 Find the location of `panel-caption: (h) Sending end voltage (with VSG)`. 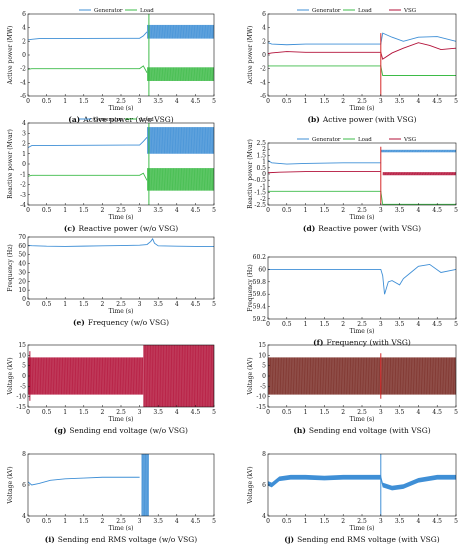

panel-caption: (h) Sending end voltage (with VSG) is located at coordinates (361, 430).